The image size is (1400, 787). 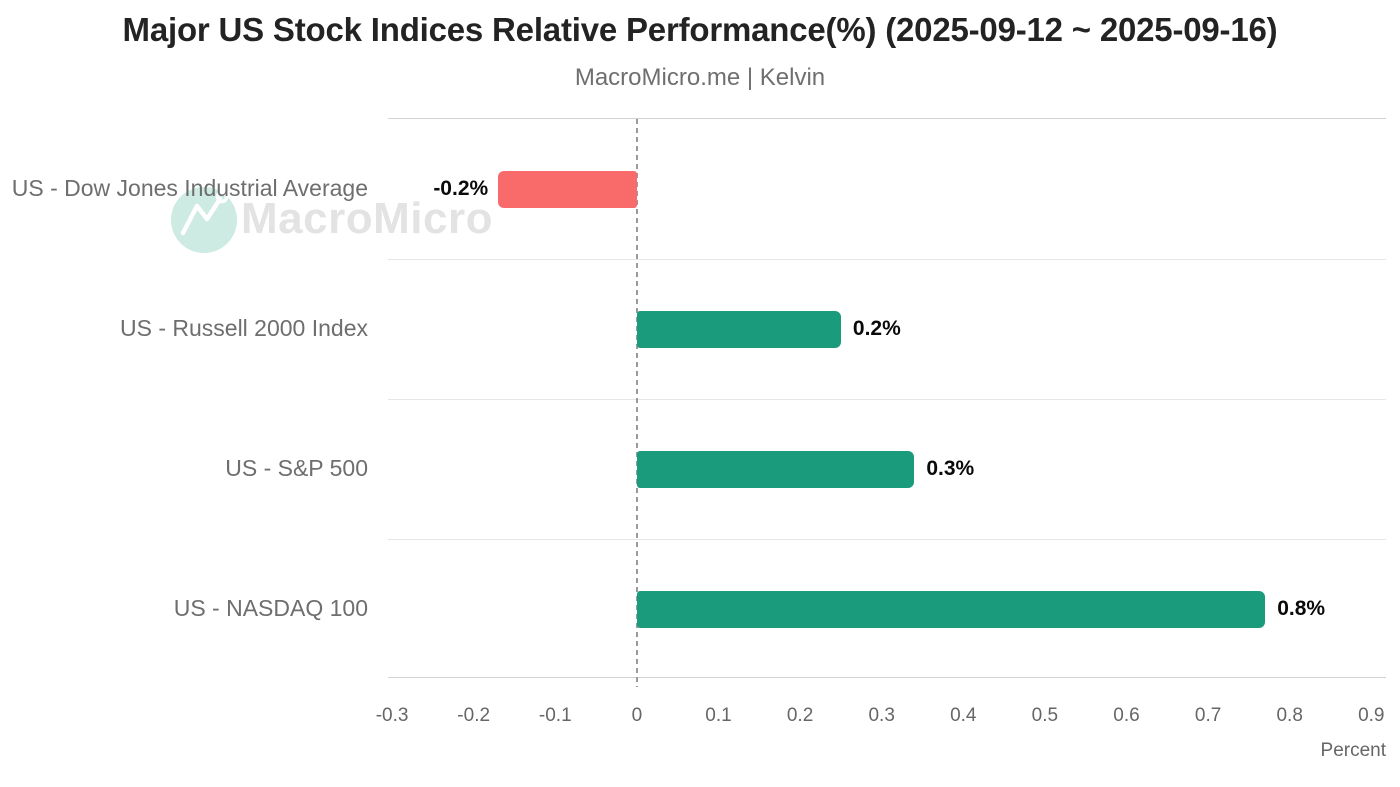 I want to click on zero-baseline, so click(x=636, y=403).